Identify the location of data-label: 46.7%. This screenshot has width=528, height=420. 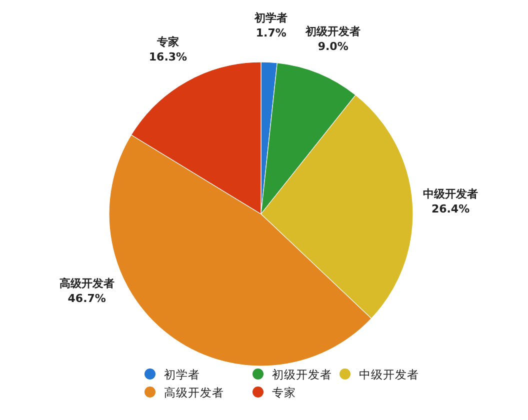
(87, 298).